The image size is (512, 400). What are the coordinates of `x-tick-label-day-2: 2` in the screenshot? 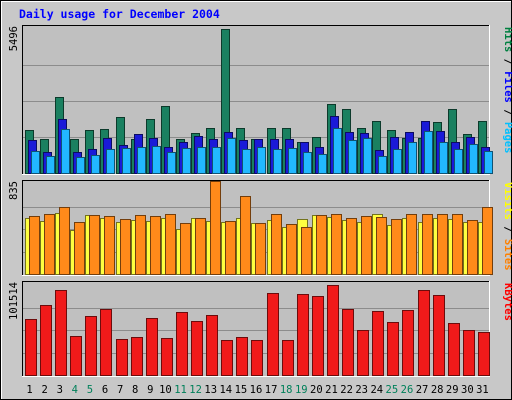 It's located at (44, 390).